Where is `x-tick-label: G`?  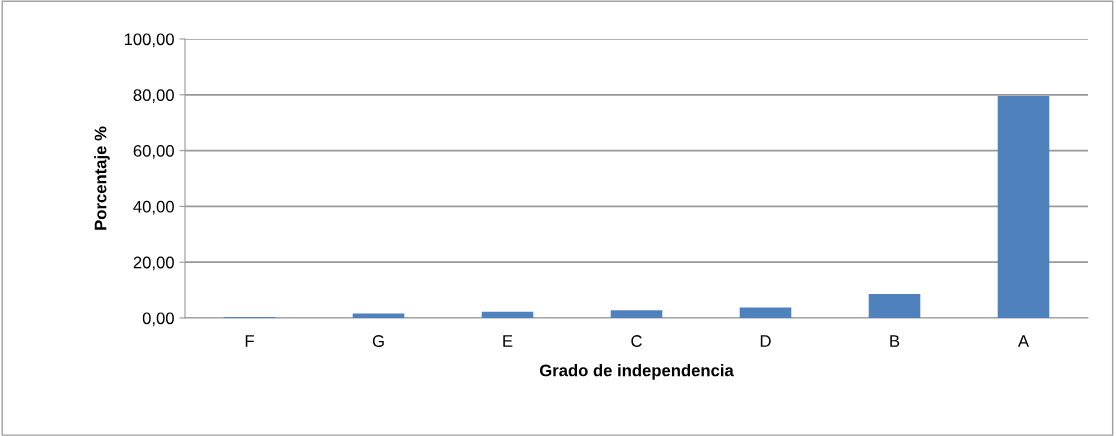
x-tick-label: G is located at coordinates (378, 341).